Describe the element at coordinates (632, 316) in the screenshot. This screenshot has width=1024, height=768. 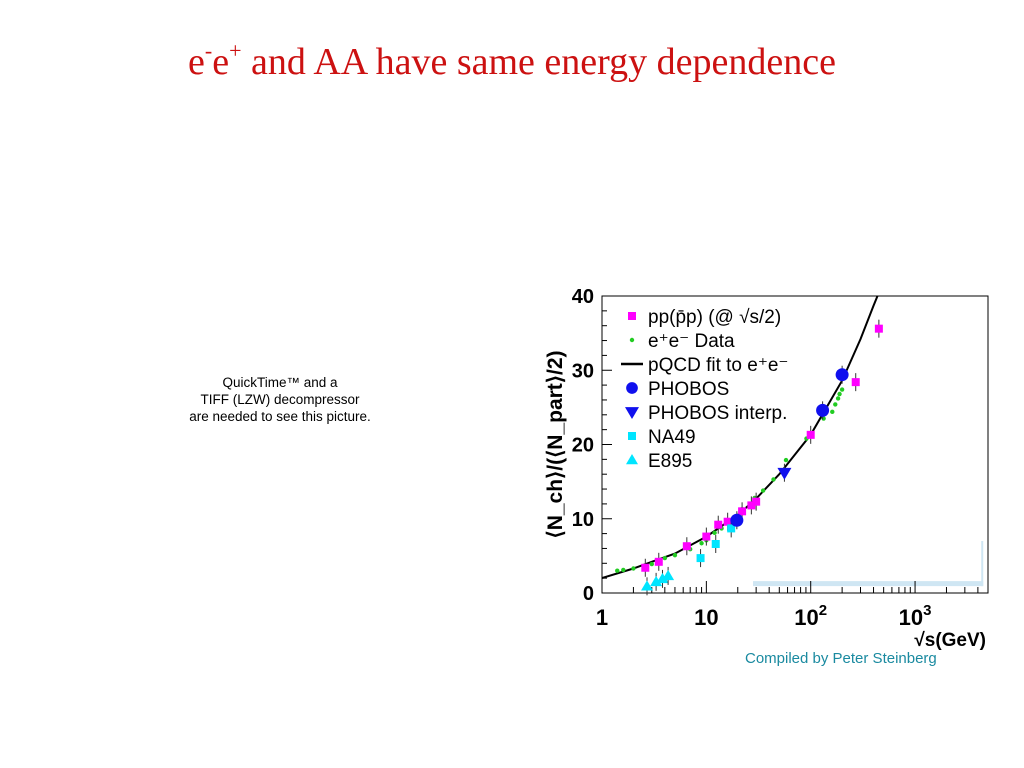
I see `legend-marker-pp` at that location.